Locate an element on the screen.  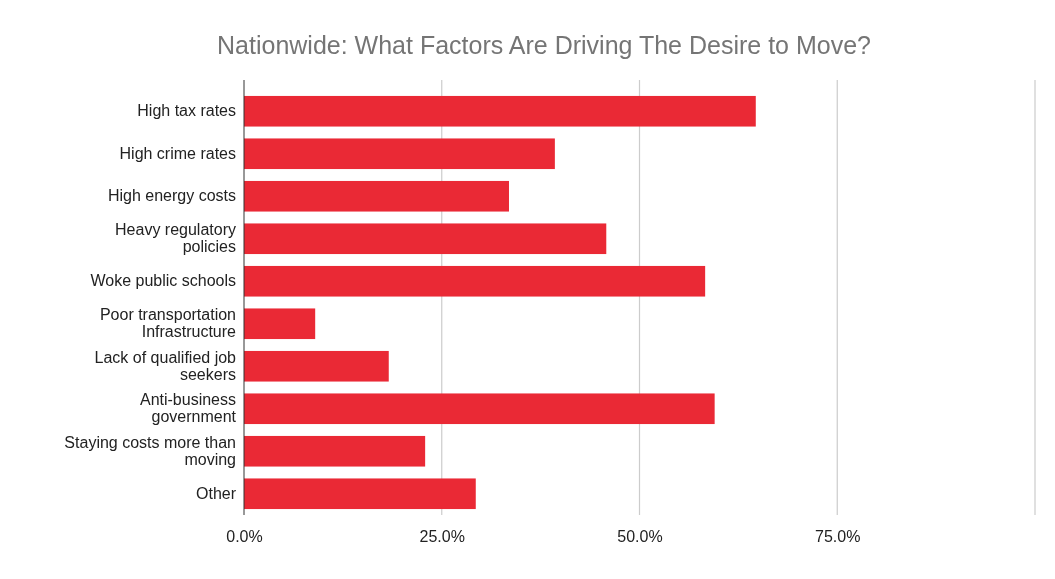
y-tick-label: High crime rates is located at coordinates (177, 153).